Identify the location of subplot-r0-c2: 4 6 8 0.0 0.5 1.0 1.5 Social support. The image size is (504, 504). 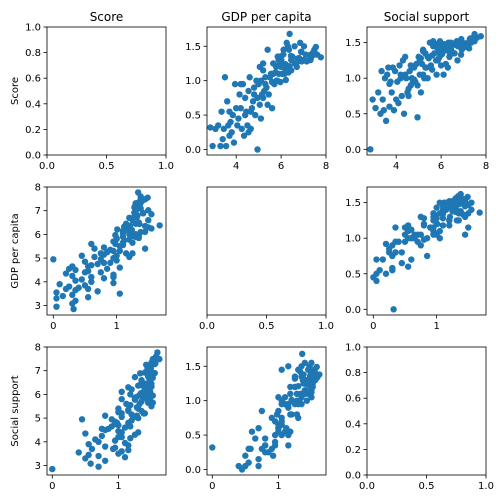
(417, 91).